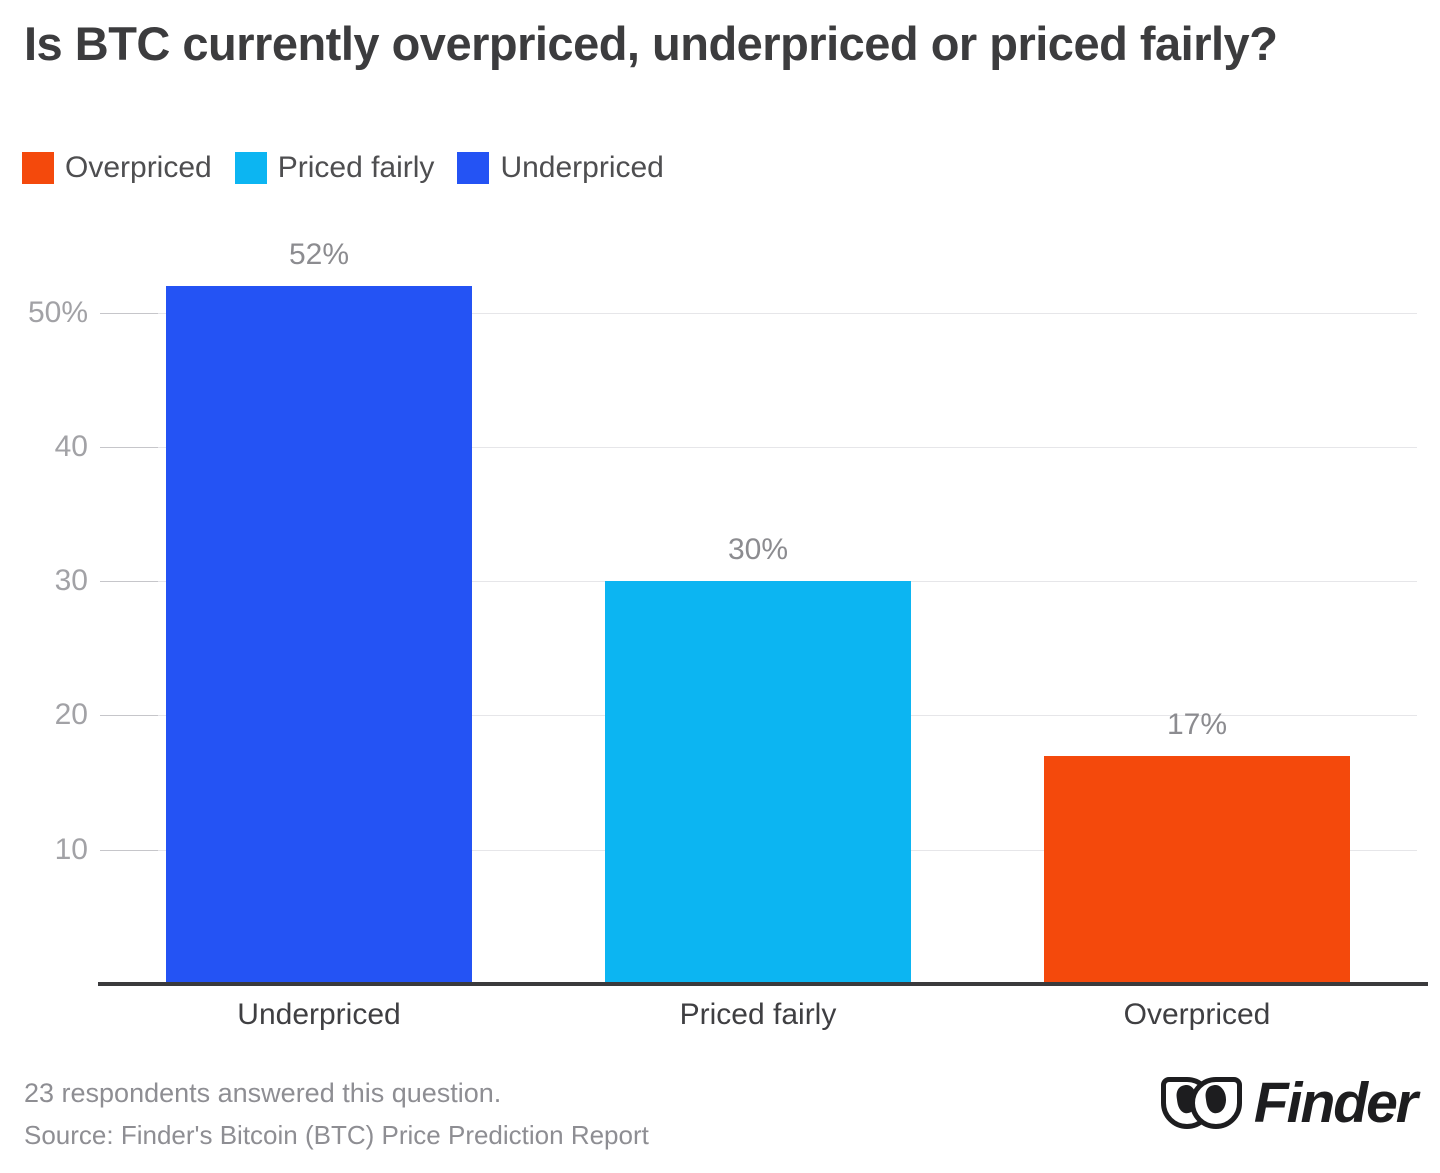 The height and width of the screenshot is (1173, 1440). I want to click on finder-logo-text: Finder, so click(1335, 1103).